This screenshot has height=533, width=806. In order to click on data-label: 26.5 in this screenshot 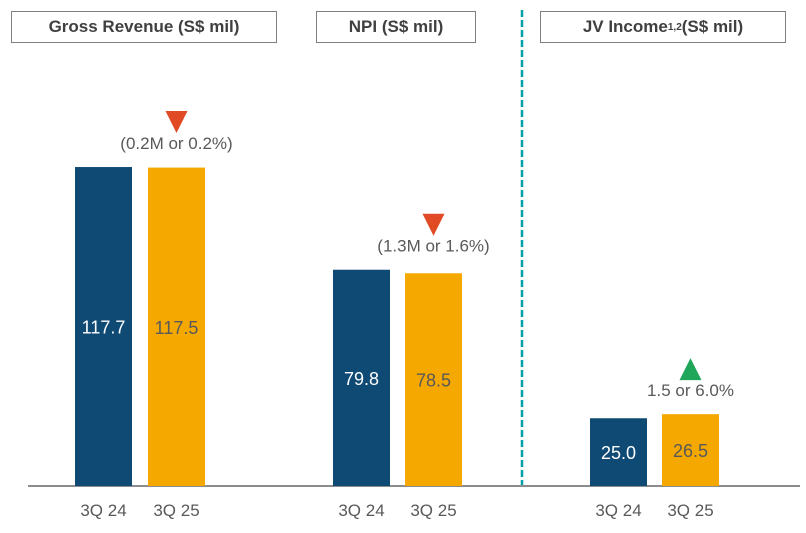, I will do `click(690, 451)`.